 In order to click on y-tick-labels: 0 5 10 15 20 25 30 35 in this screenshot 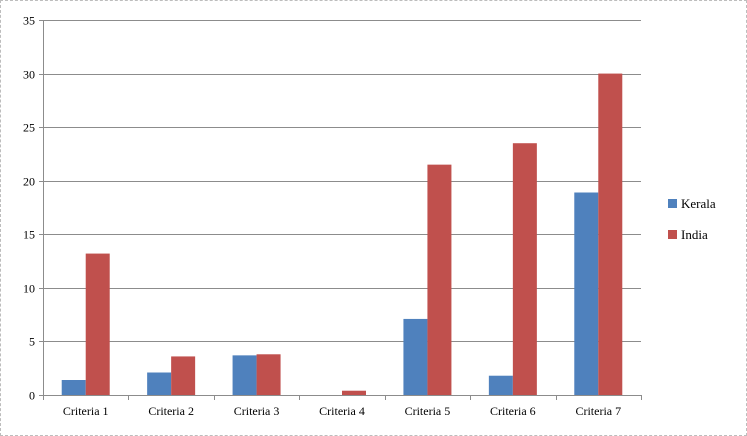, I will do `click(29, 208)`.